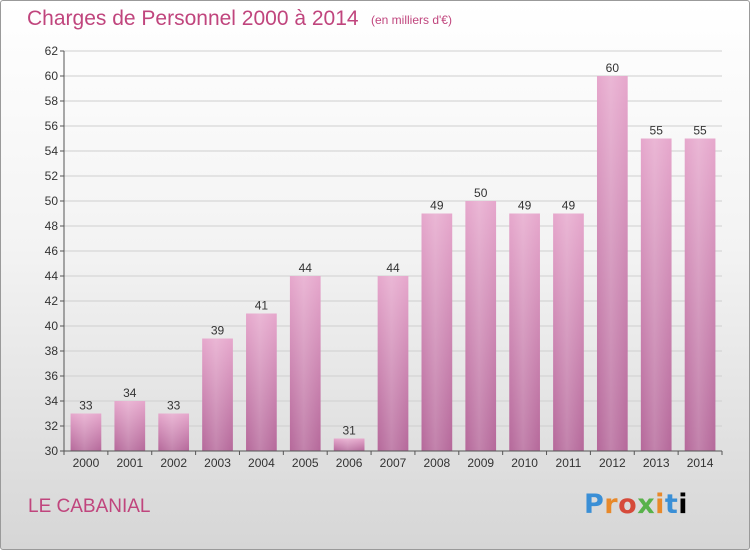 Image resolution: width=750 pixels, height=550 pixels. I want to click on chart-subtitle: (en milliers d'€), so click(411, 20).